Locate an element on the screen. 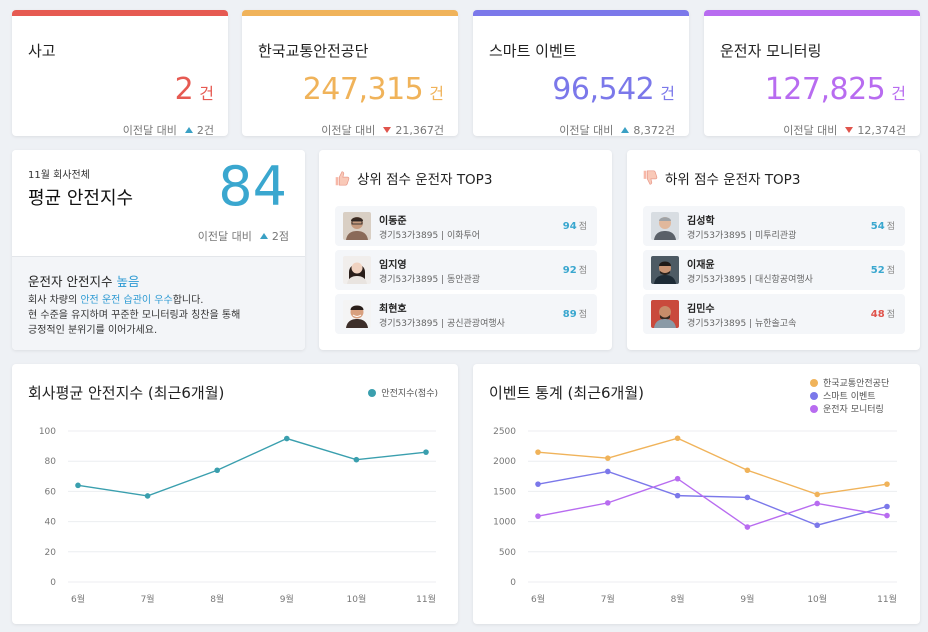 The width and height of the screenshot is (928, 632). stat-card-value-row: 2 건 is located at coordinates (194, 89).